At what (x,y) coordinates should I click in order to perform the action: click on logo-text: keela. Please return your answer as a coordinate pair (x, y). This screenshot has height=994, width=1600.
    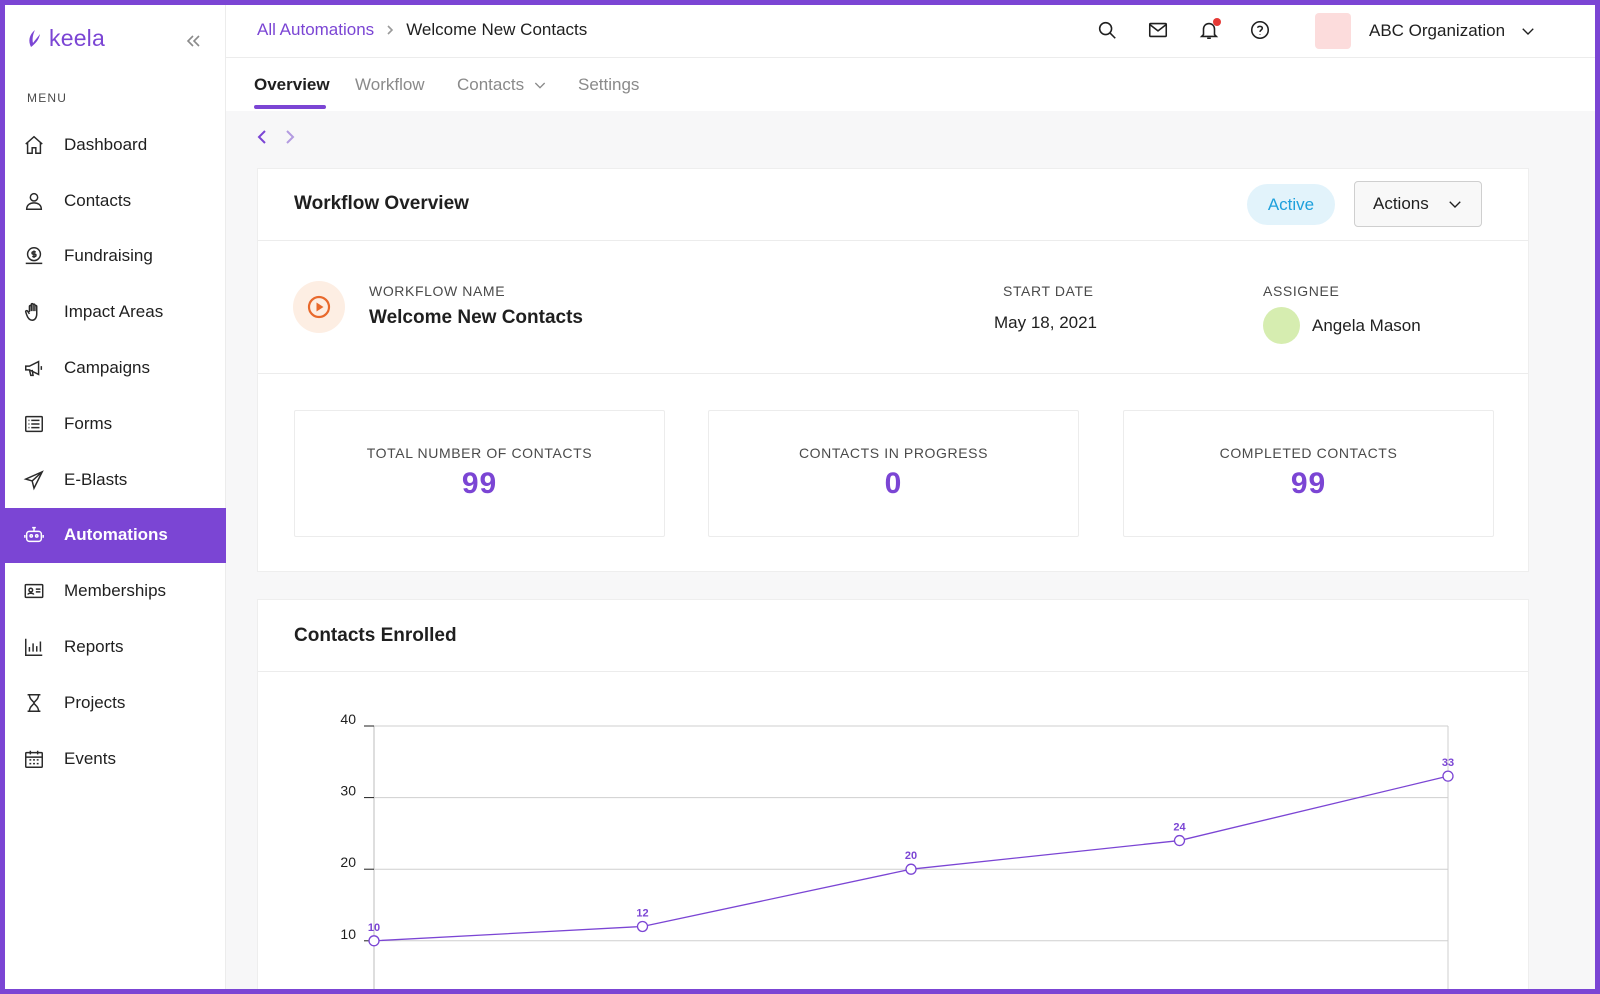
    Looking at the image, I should click on (77, 38).